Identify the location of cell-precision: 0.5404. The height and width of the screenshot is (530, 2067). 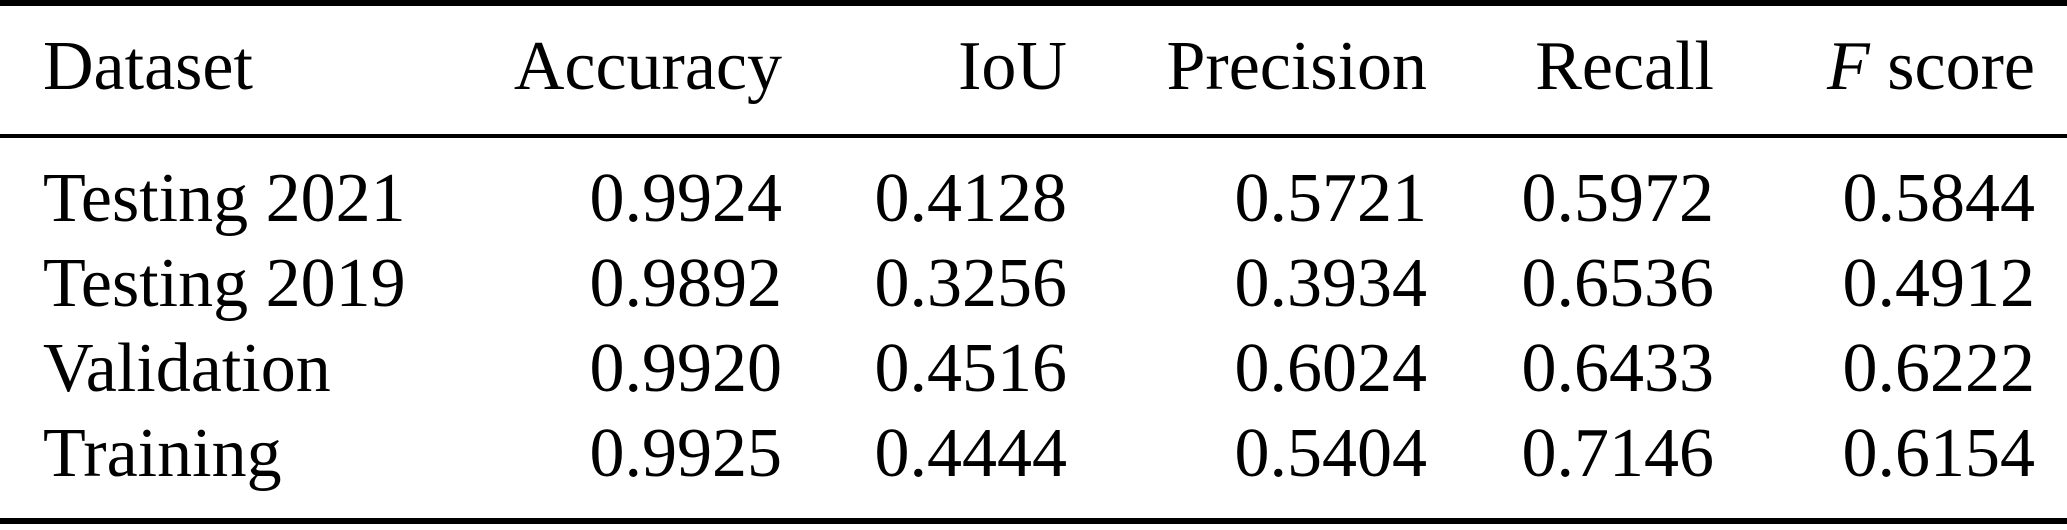
(1331, 453).